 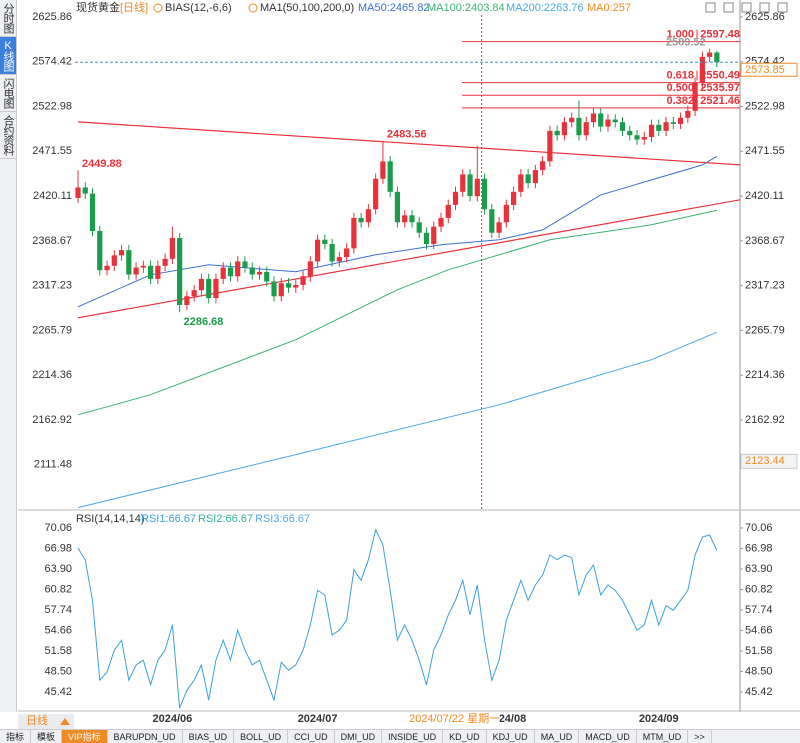 What do you see at coordinates (765, 286) in the screenshot?
I see `y-tick-label: 2317.23` at bounding box center [765, 286].